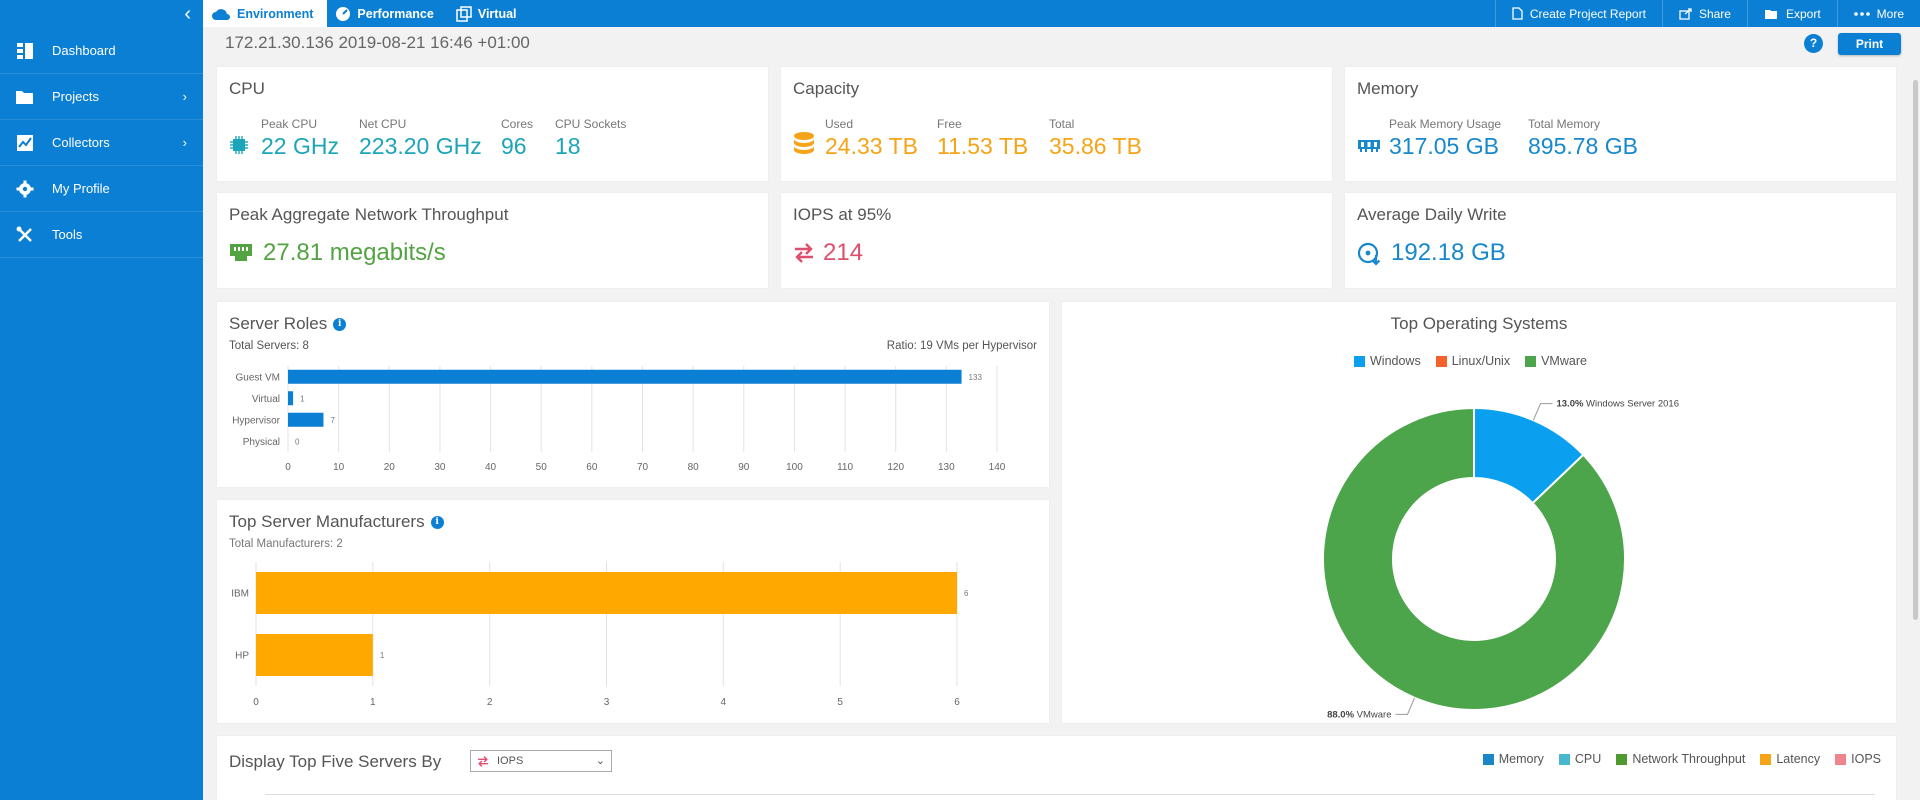 Image resolution: width=1920 pixels, height=800 pixels. I want to click on legend-item-linux: Linux/Unix, so click(1472, 361).